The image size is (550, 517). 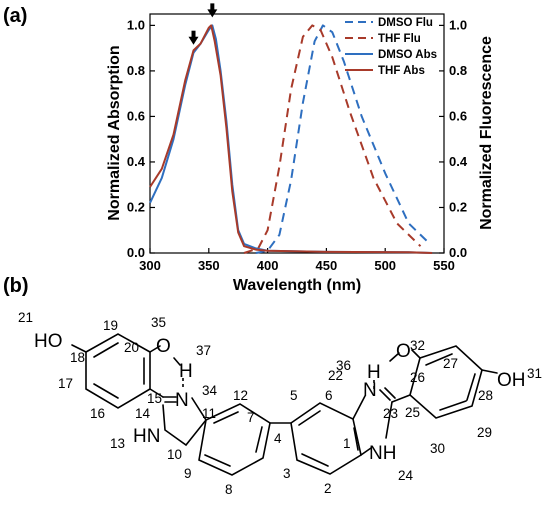 What do you see at coordinates (458, 70) in the screenshot?
I see `y-tick-label-right: 0.8` at bounding box center [458, 70].